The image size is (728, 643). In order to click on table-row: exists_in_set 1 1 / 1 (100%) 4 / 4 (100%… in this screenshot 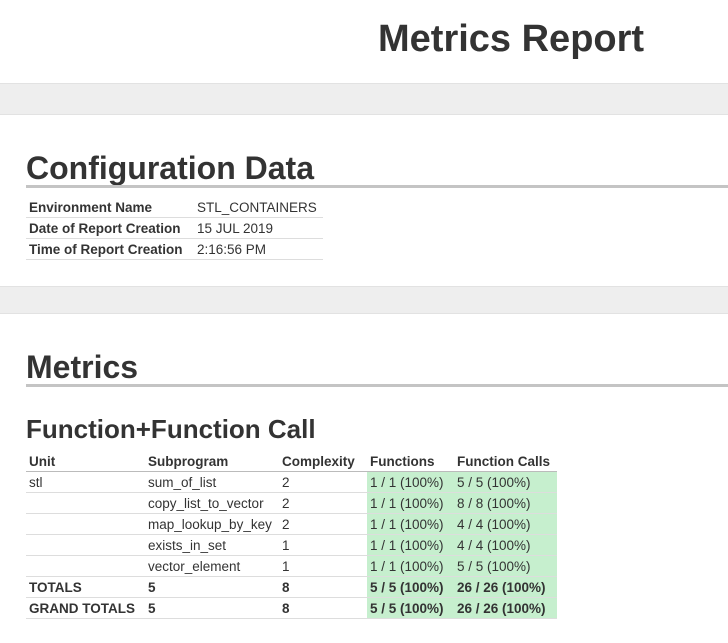, I will do `click(291, 545)`.